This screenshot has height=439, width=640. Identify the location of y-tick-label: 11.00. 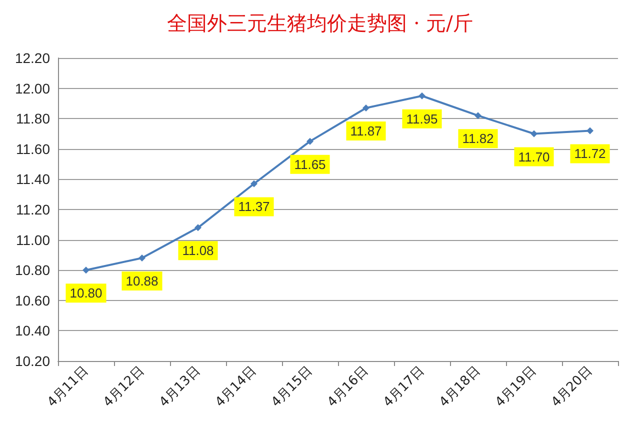
(33, 240).